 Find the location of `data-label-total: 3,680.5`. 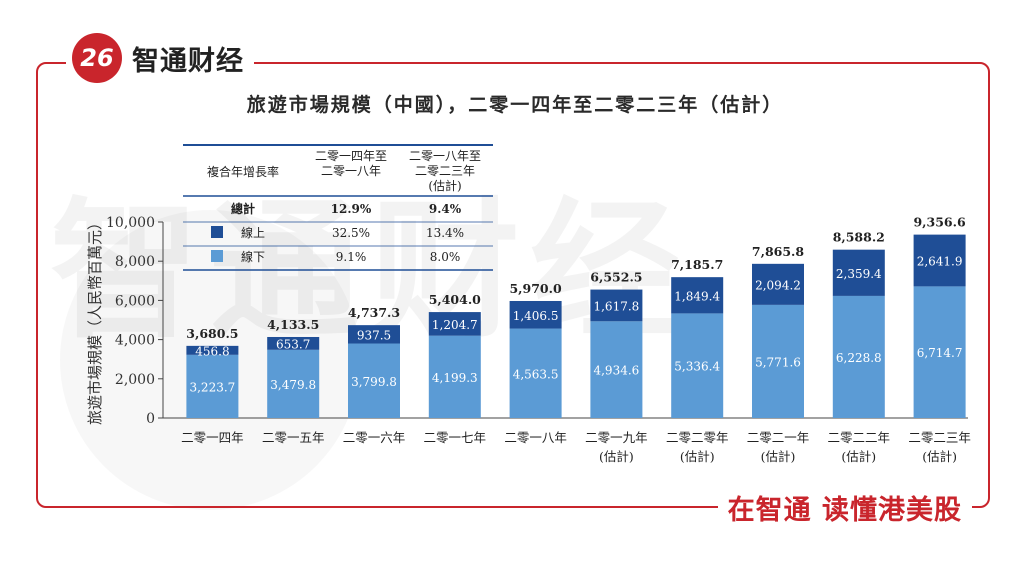

data-label-total: 3,680.5 is located at coordinates (212, 333).